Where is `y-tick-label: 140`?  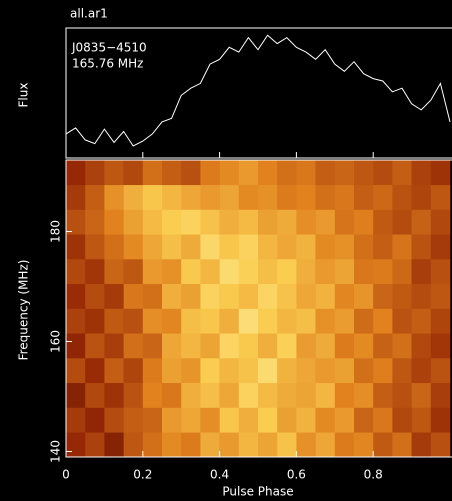
y-tick-label: 140 is located at coordinates (56, 451).